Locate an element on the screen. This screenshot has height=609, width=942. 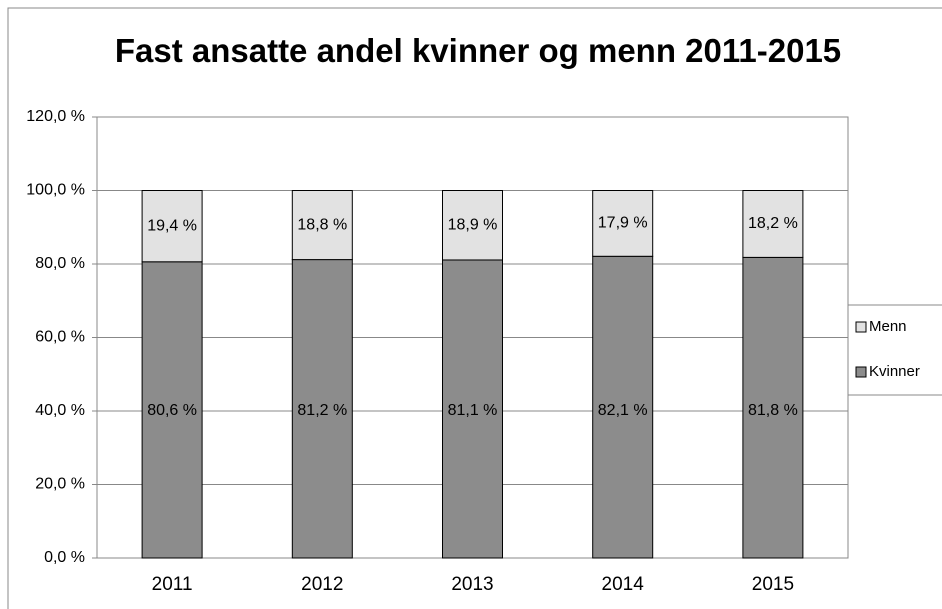
y-tick-label: 100,0 % is located at coordinates (55, 190).